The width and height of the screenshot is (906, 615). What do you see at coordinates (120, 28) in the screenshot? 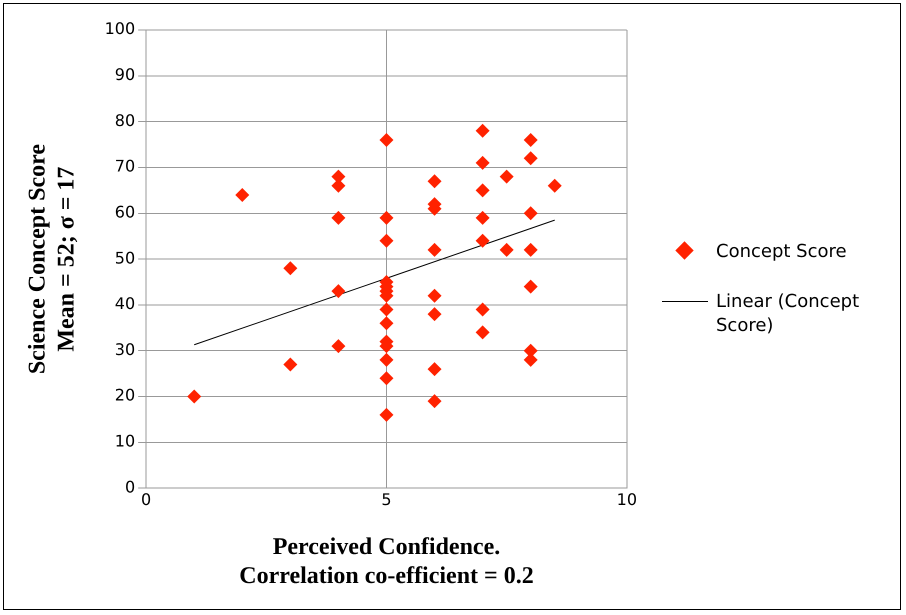
I see `y-tick-label: 100` at bounding box center [120, 28].